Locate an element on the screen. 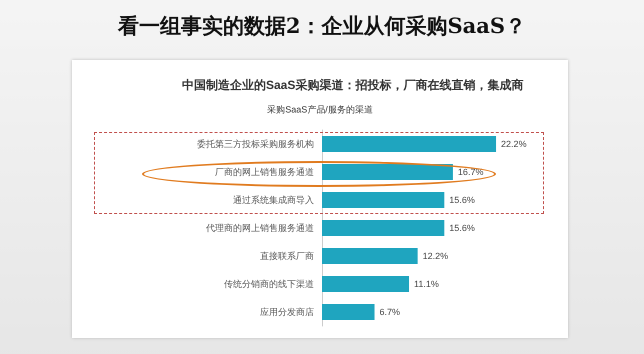 The height and width of the screenshot is (354, 644). chart-title: 看一组事实的数据2：企业从何采购SaaS？ is located at coordinates (322, 26).